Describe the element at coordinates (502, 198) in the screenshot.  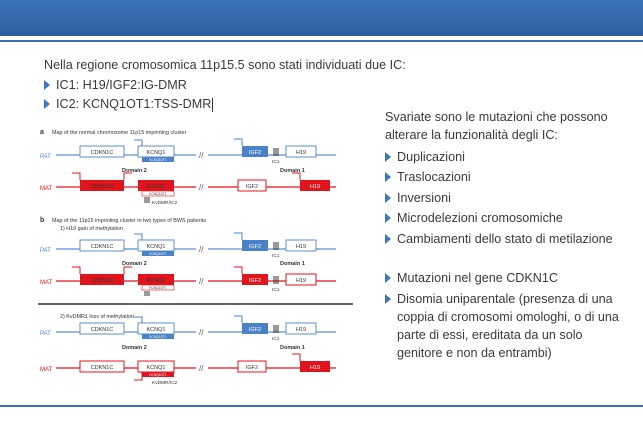
I see `mutation-item: Inversioni` at that location.